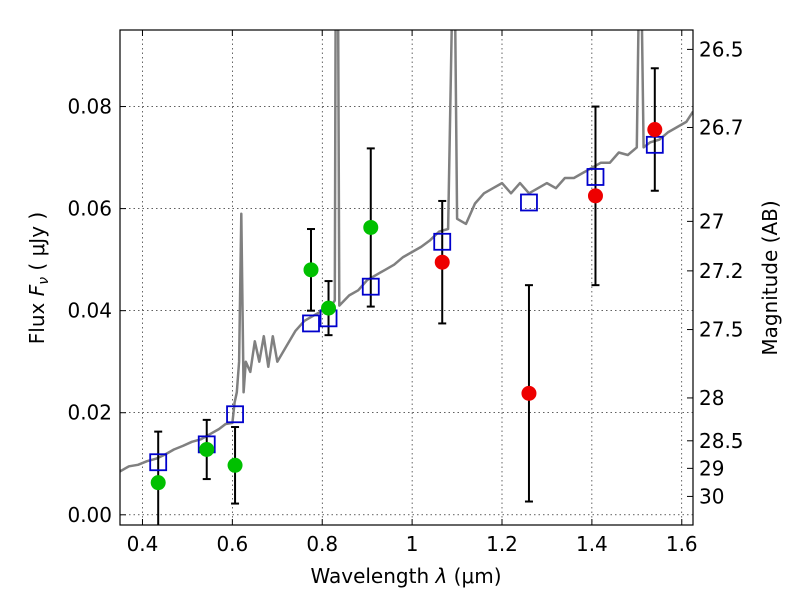 The height and width of the screenshot is (600, 800). Describe the element at coordinates (89, 209) in the screenshot. I see `y-tick-label: 0.06` at that location.